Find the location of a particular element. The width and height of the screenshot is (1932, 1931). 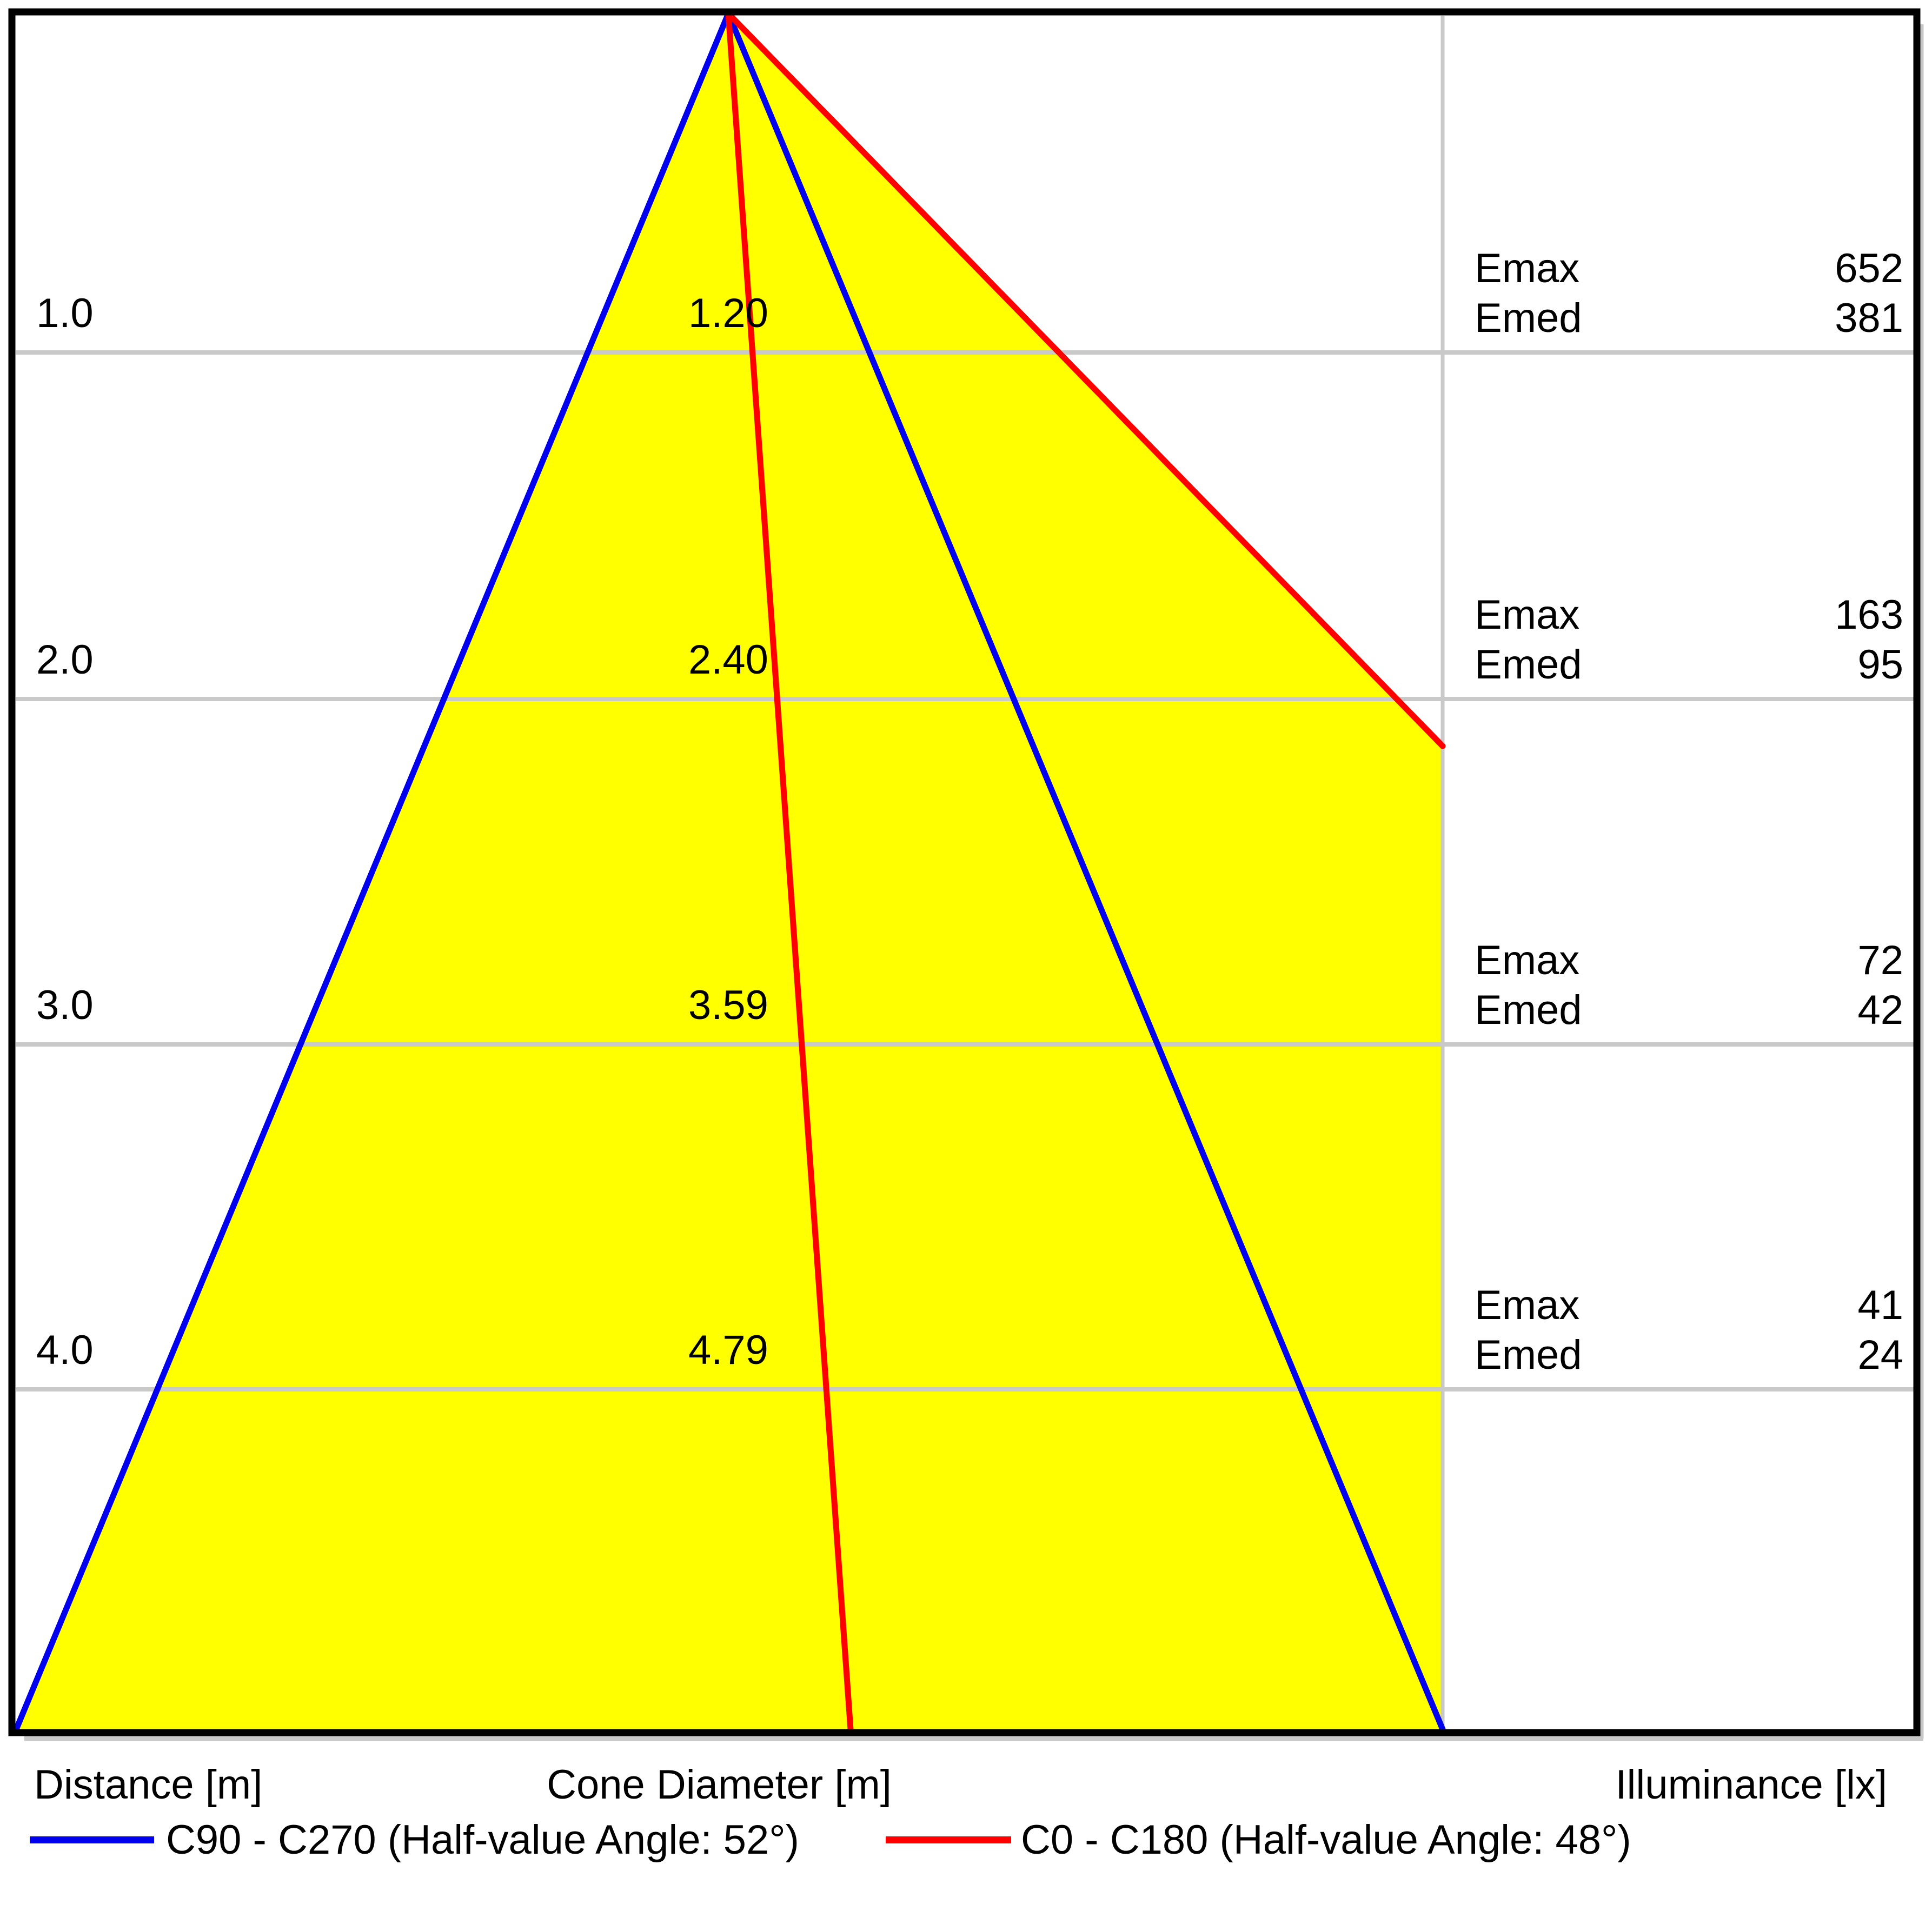

c0-c180-legend-swatch is located at coordinates (948, 1839).